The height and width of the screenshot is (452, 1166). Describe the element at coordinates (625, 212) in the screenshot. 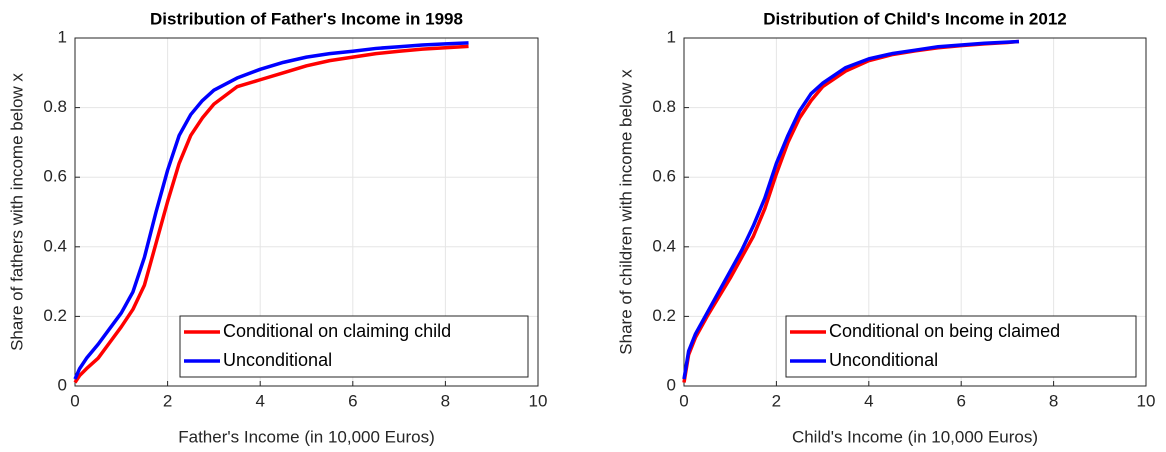

I see `y-axis-label: Share of children with income below x` at that location.